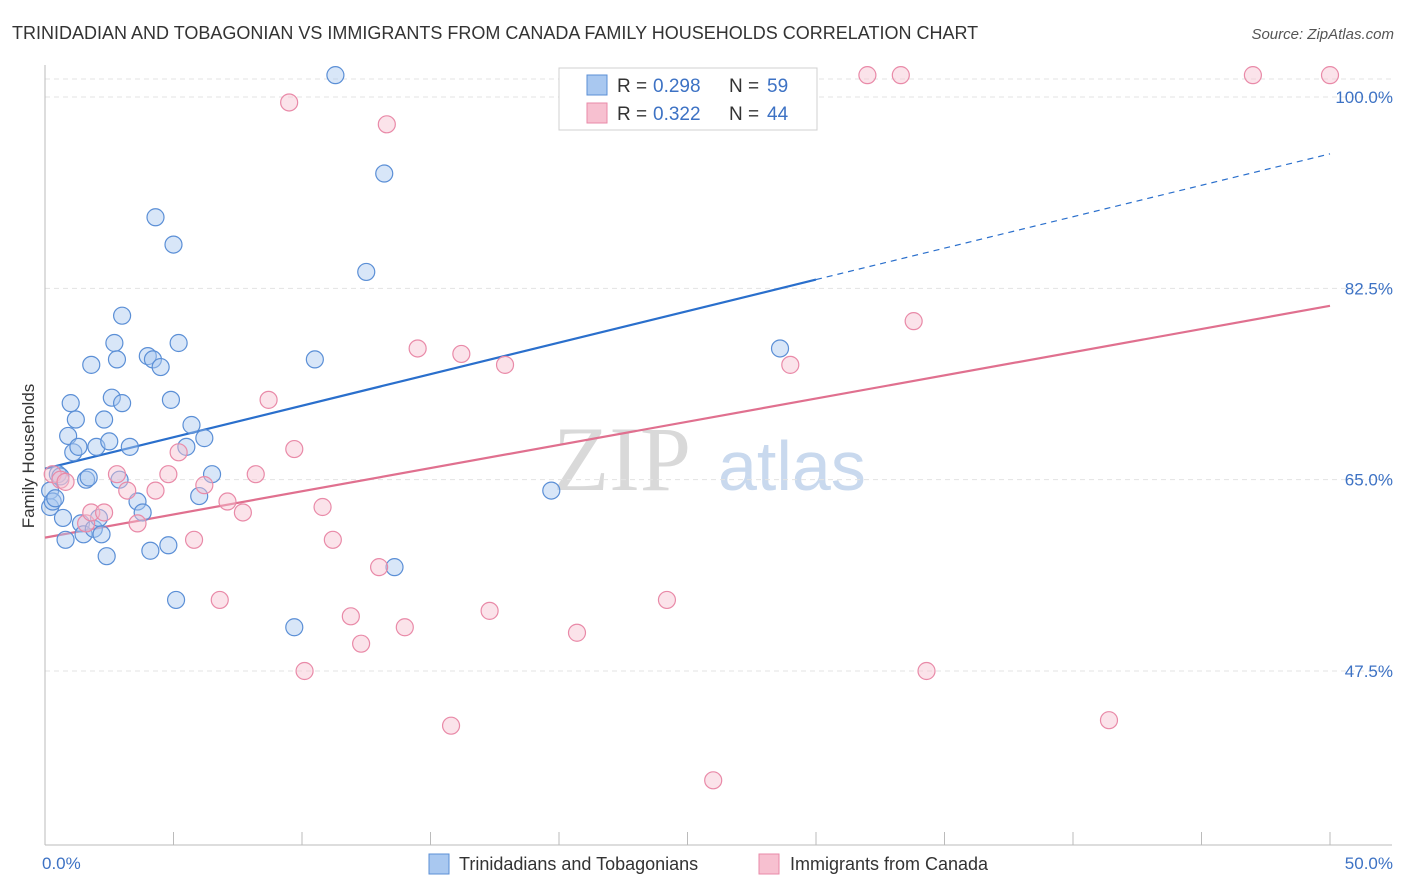 The image size is (1406, 892). Describe the element at coordinates (622, 459) in the screenshot. I see `watermark-zip: ZIP` at that location.